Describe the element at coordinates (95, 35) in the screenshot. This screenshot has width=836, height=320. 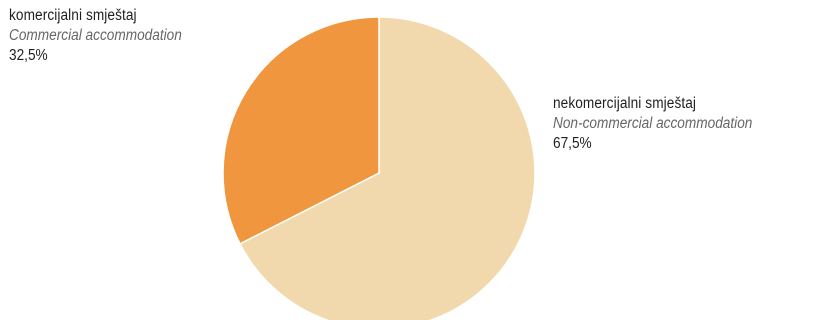
I see `legend-commercial-label-en: Commercial accommodation` at that location.